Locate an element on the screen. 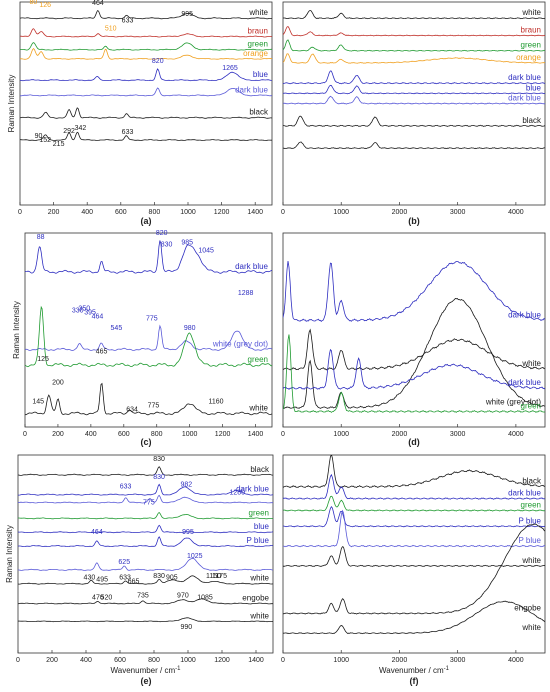 Image resolution: width=550 pixels, height=692 pixels. series-label: green is located at coordinates (258, 359).